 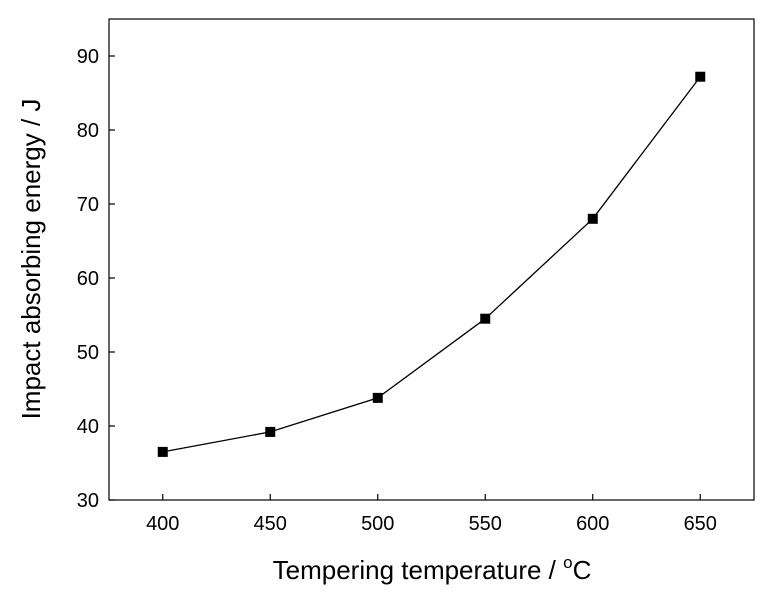 I want to click on x-tick-label: 450, so click(x=270, y=524).